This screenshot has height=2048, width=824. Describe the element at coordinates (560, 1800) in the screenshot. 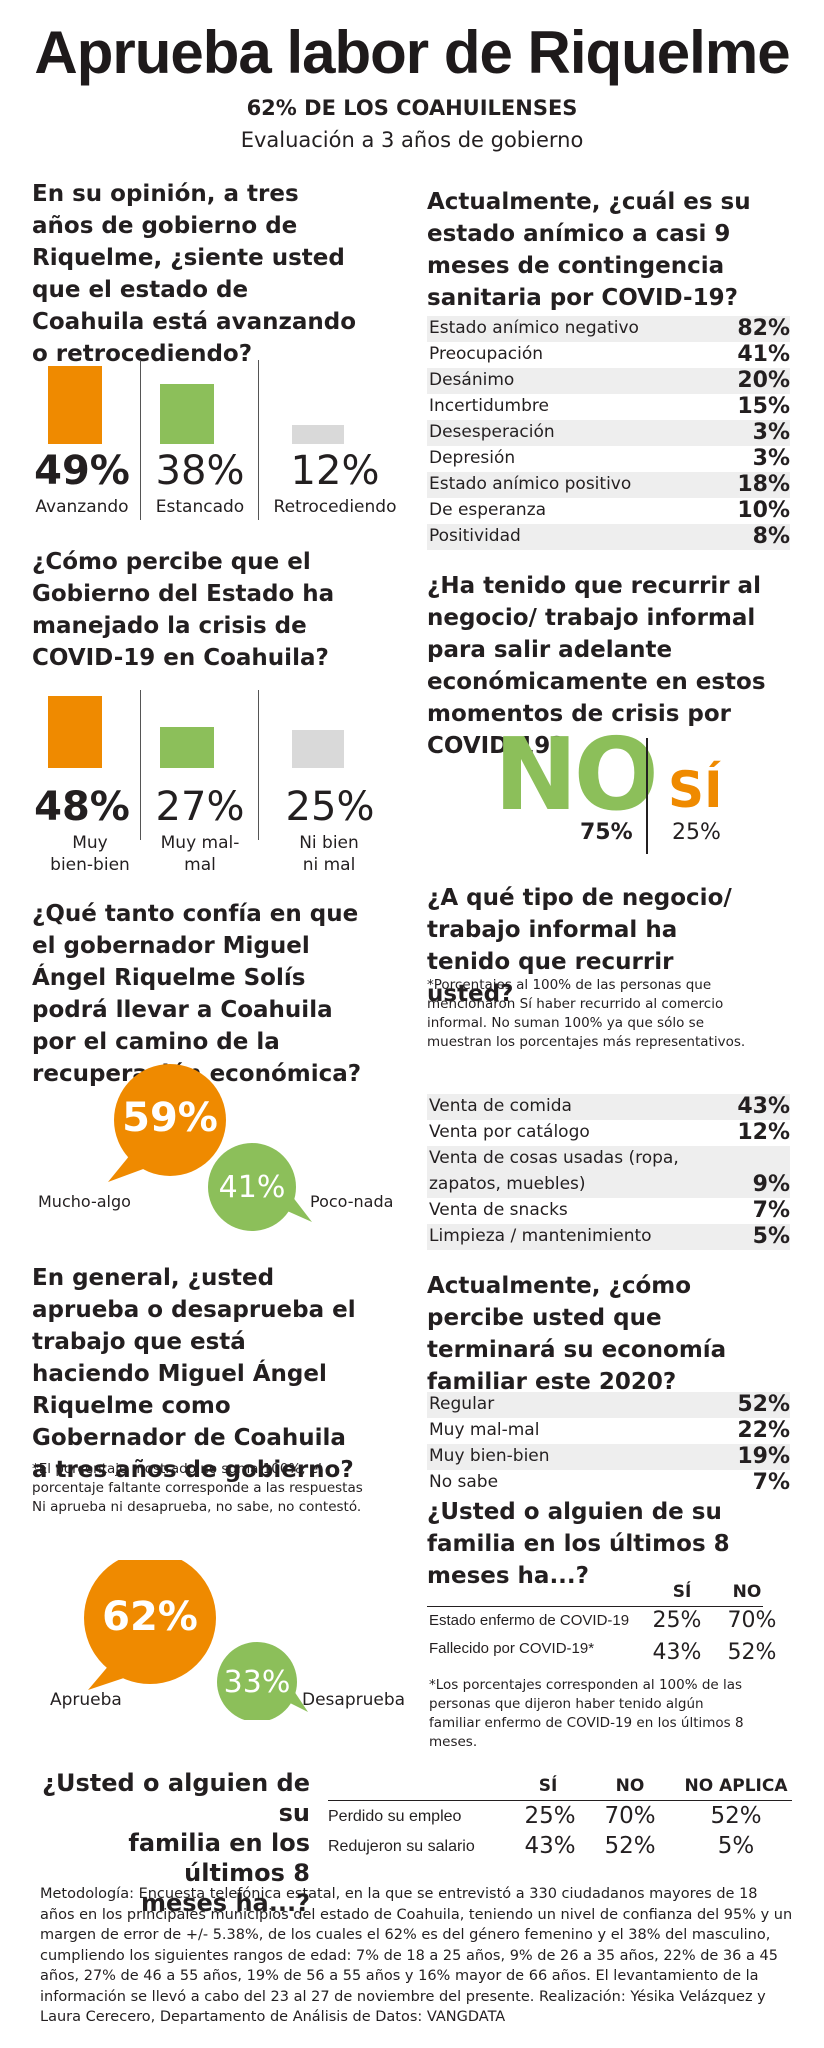

I see `q10-header-rule` at that location.